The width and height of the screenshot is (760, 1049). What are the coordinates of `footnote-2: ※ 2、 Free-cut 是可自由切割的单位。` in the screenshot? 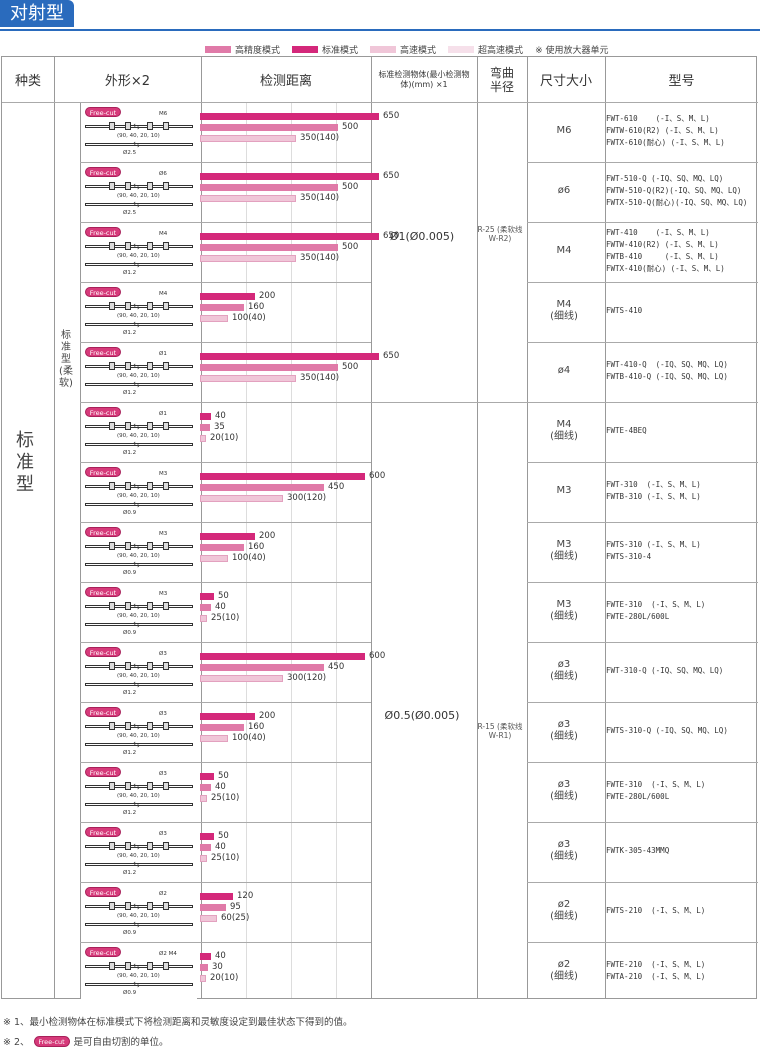 It's located at (86, 1041).